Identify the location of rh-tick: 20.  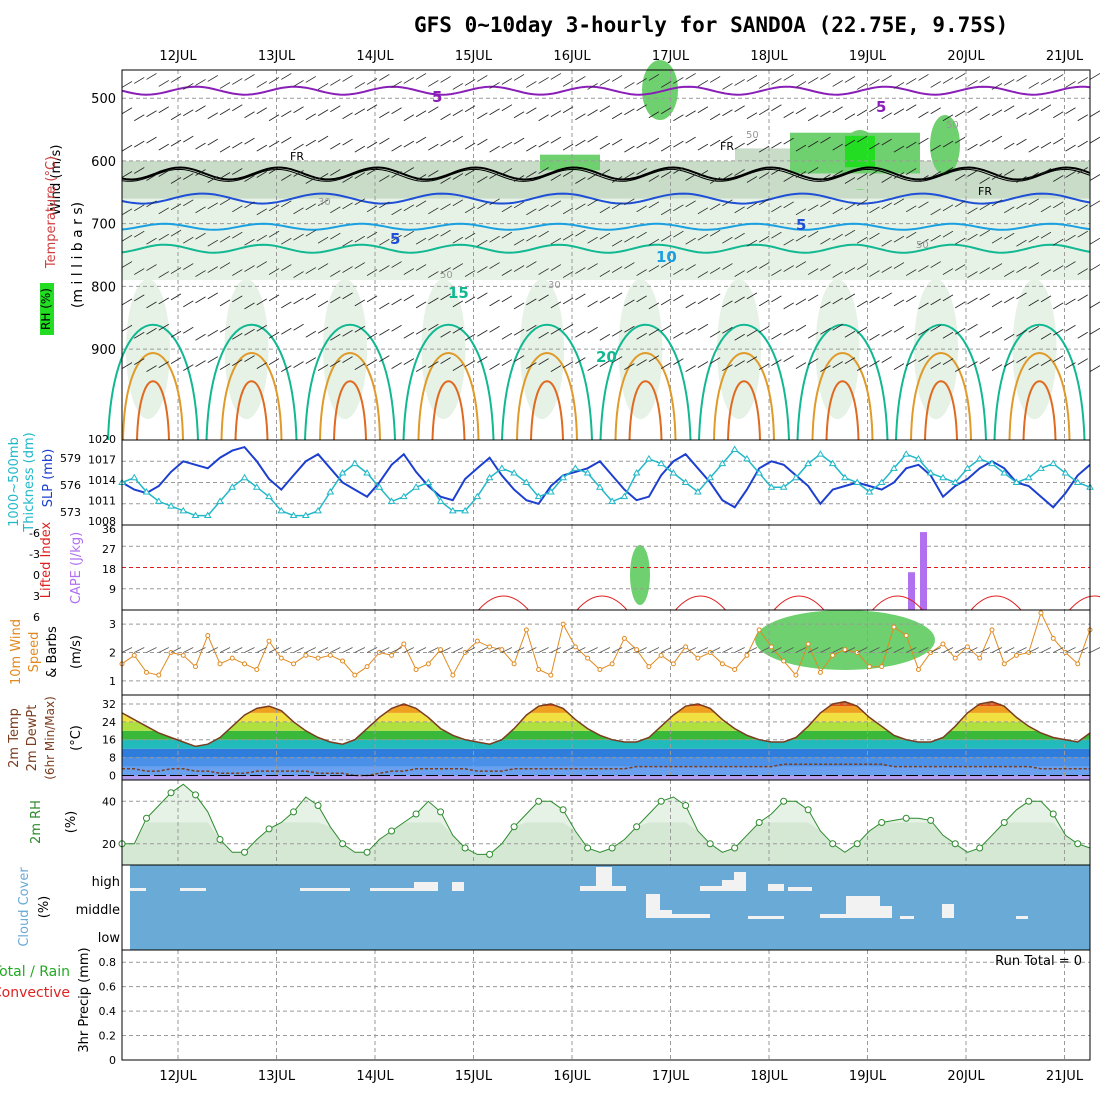
(109, 844).